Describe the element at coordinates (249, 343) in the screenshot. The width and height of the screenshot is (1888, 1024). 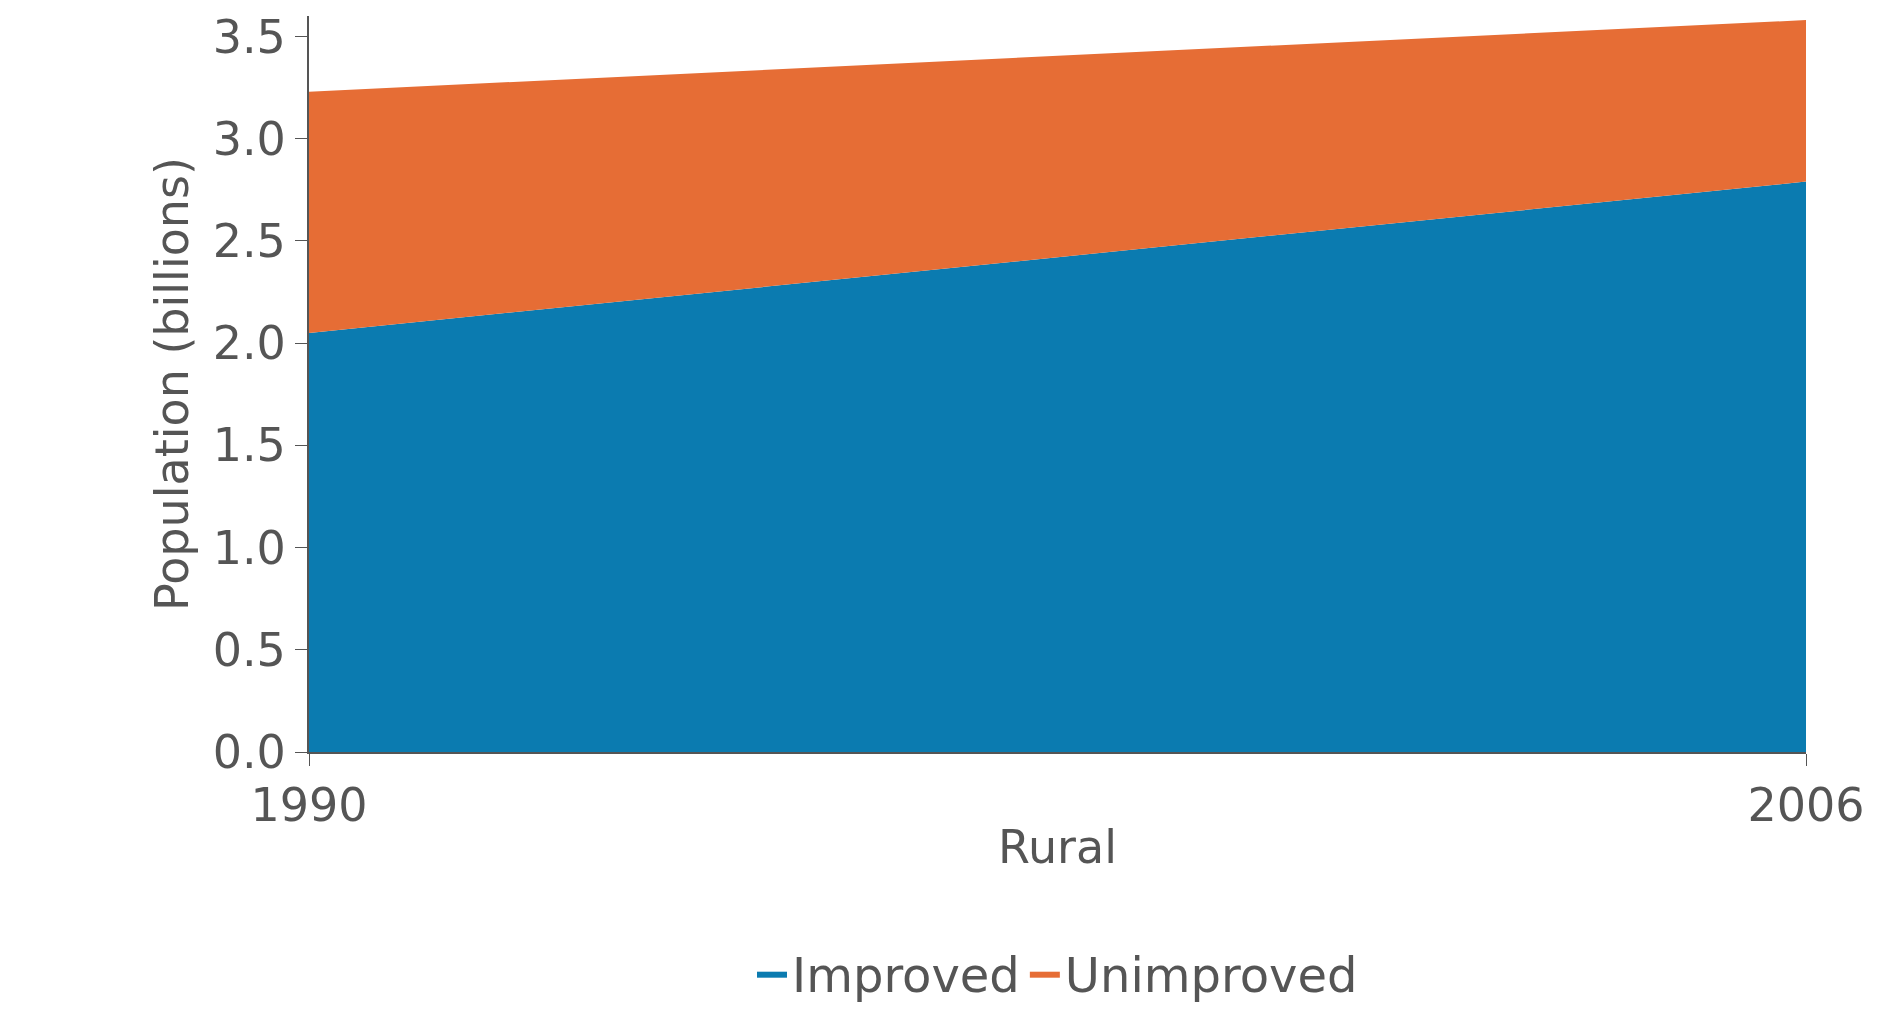
I see `y-tick-label: 2.0` at that location.